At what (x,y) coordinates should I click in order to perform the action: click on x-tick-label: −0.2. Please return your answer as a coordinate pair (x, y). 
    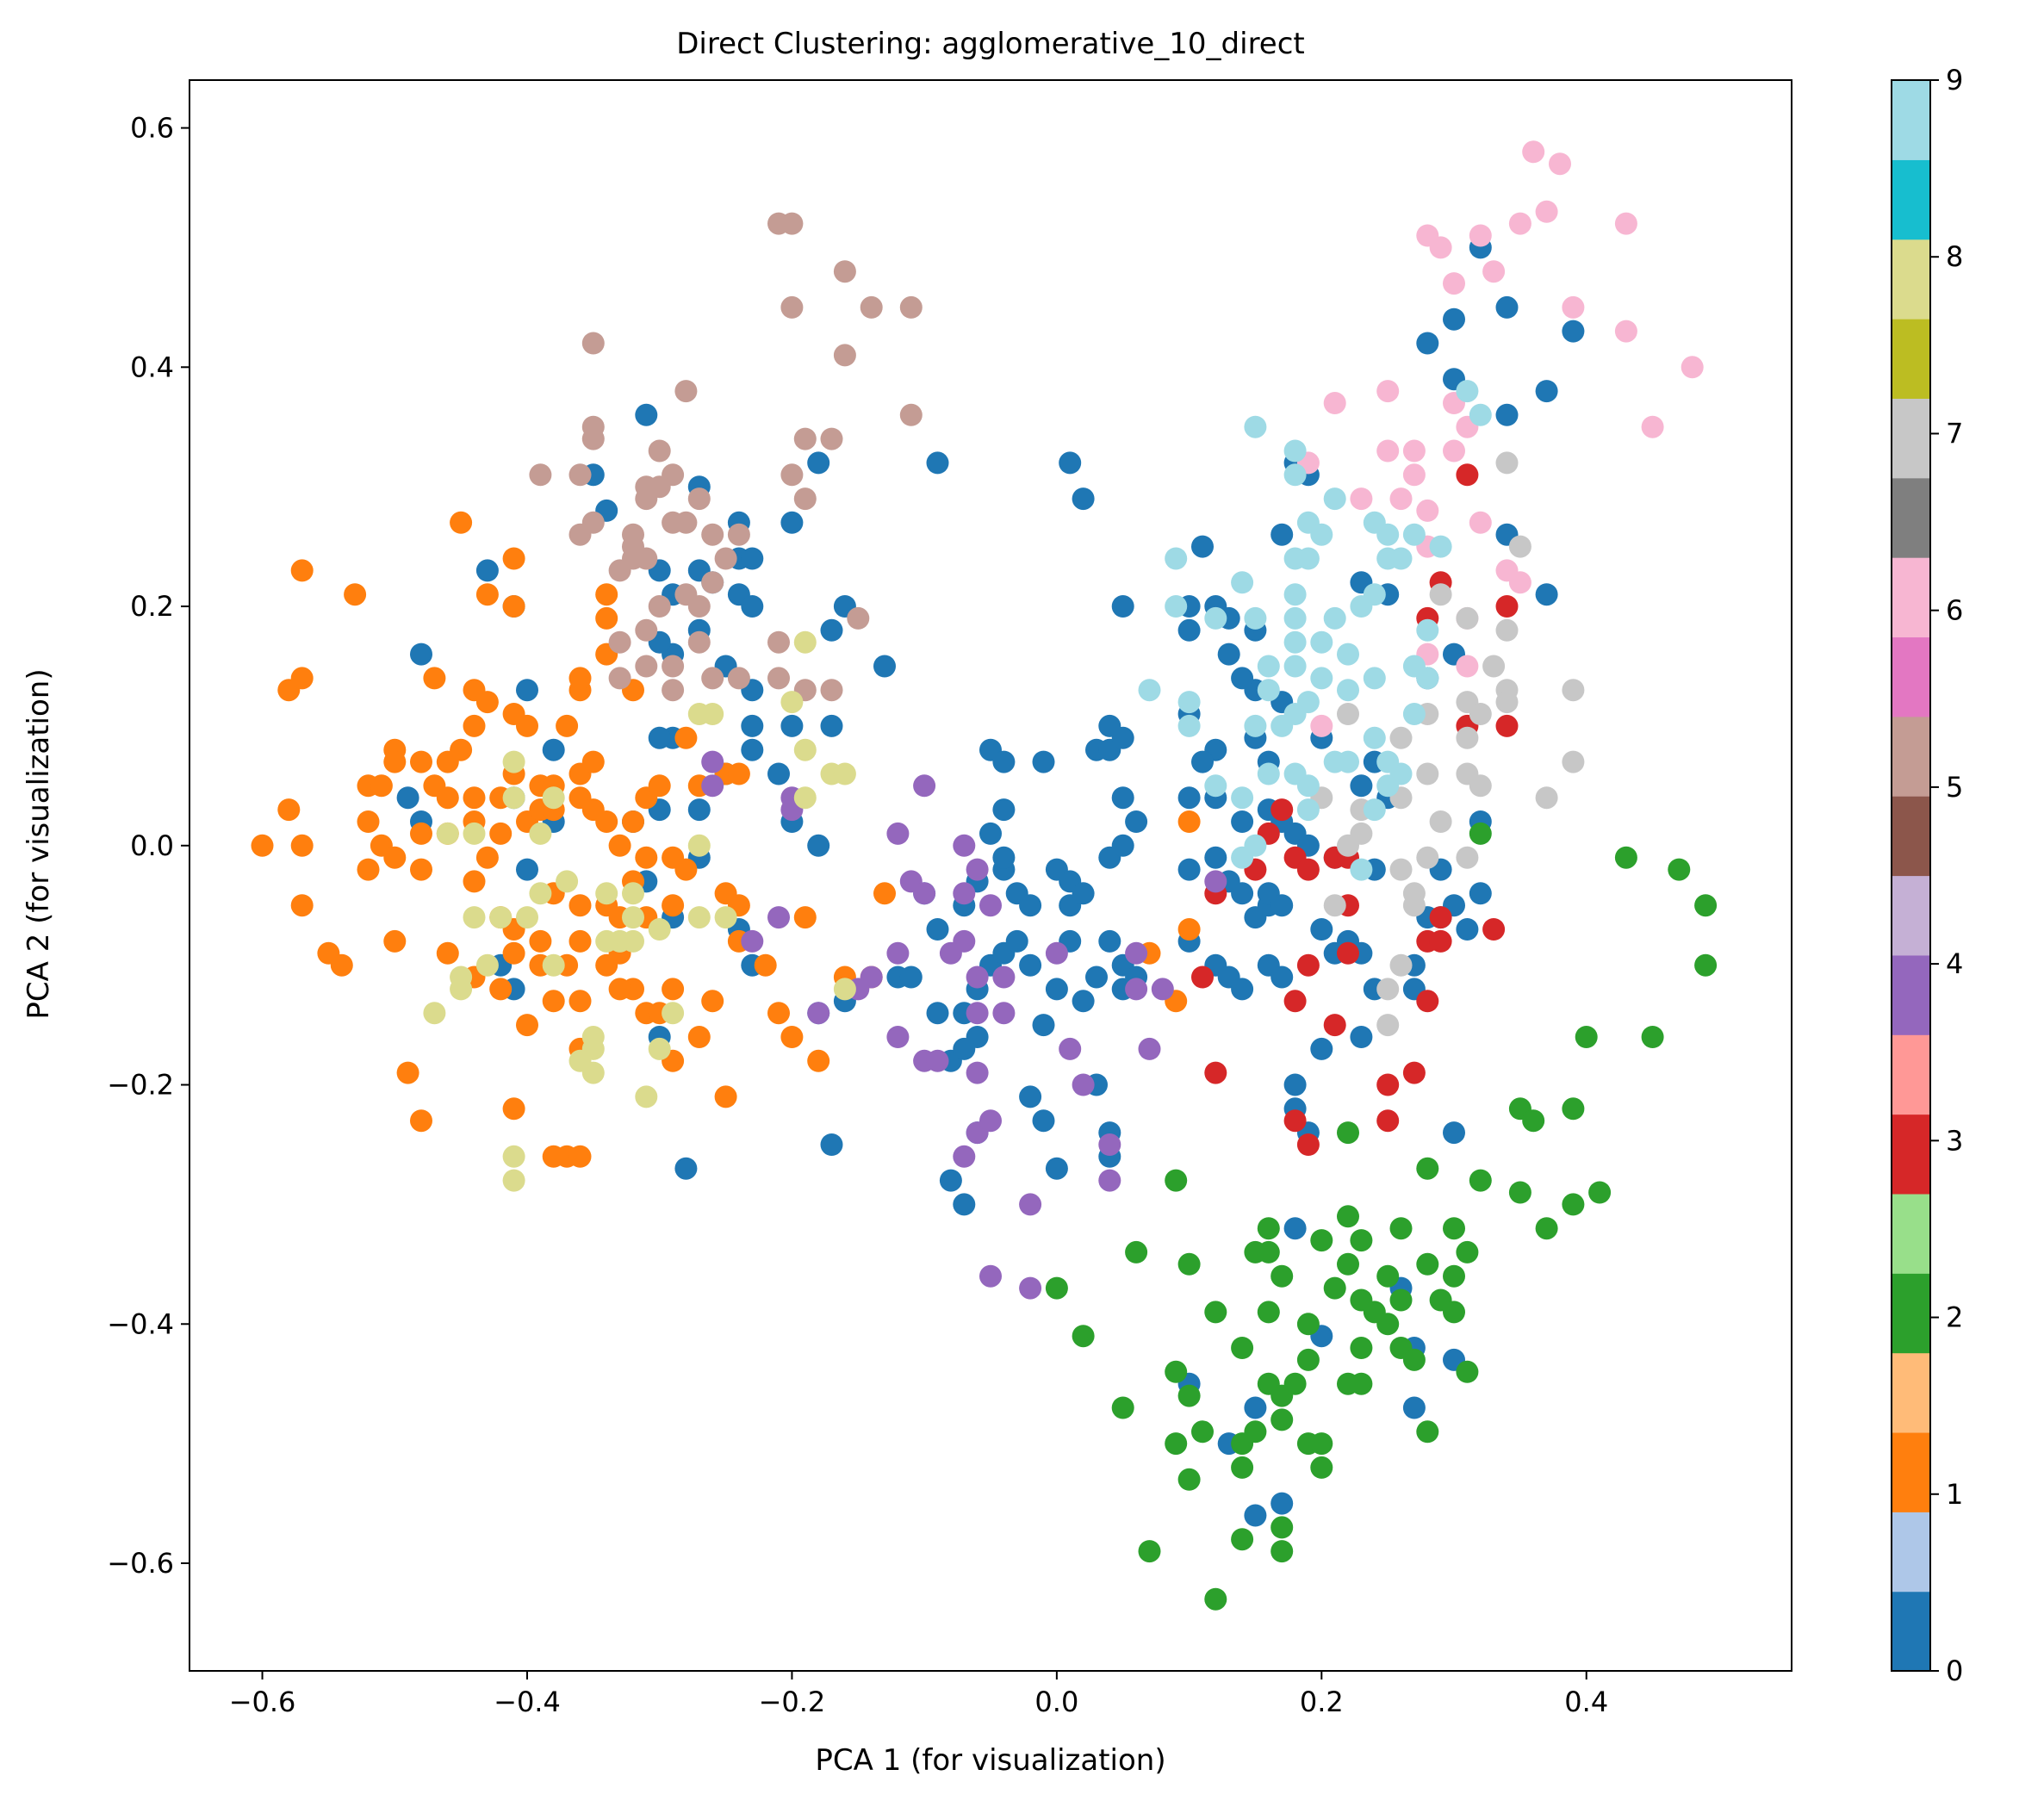
    Looking at the image, I should click on (793, 1702).